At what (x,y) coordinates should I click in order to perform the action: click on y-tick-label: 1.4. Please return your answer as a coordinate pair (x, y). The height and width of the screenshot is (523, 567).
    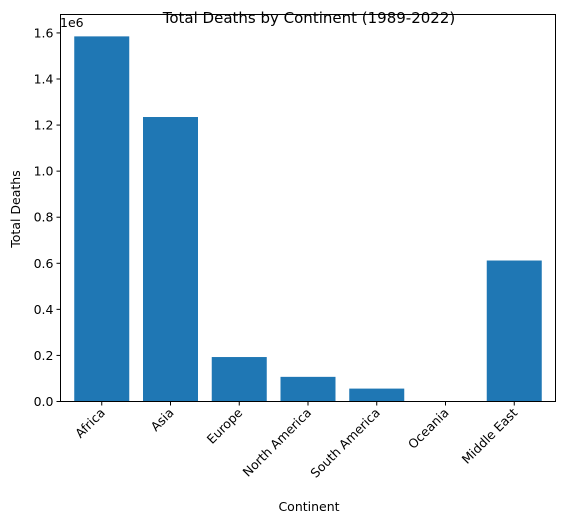
    Looking at the image, I should click on (44, 79).